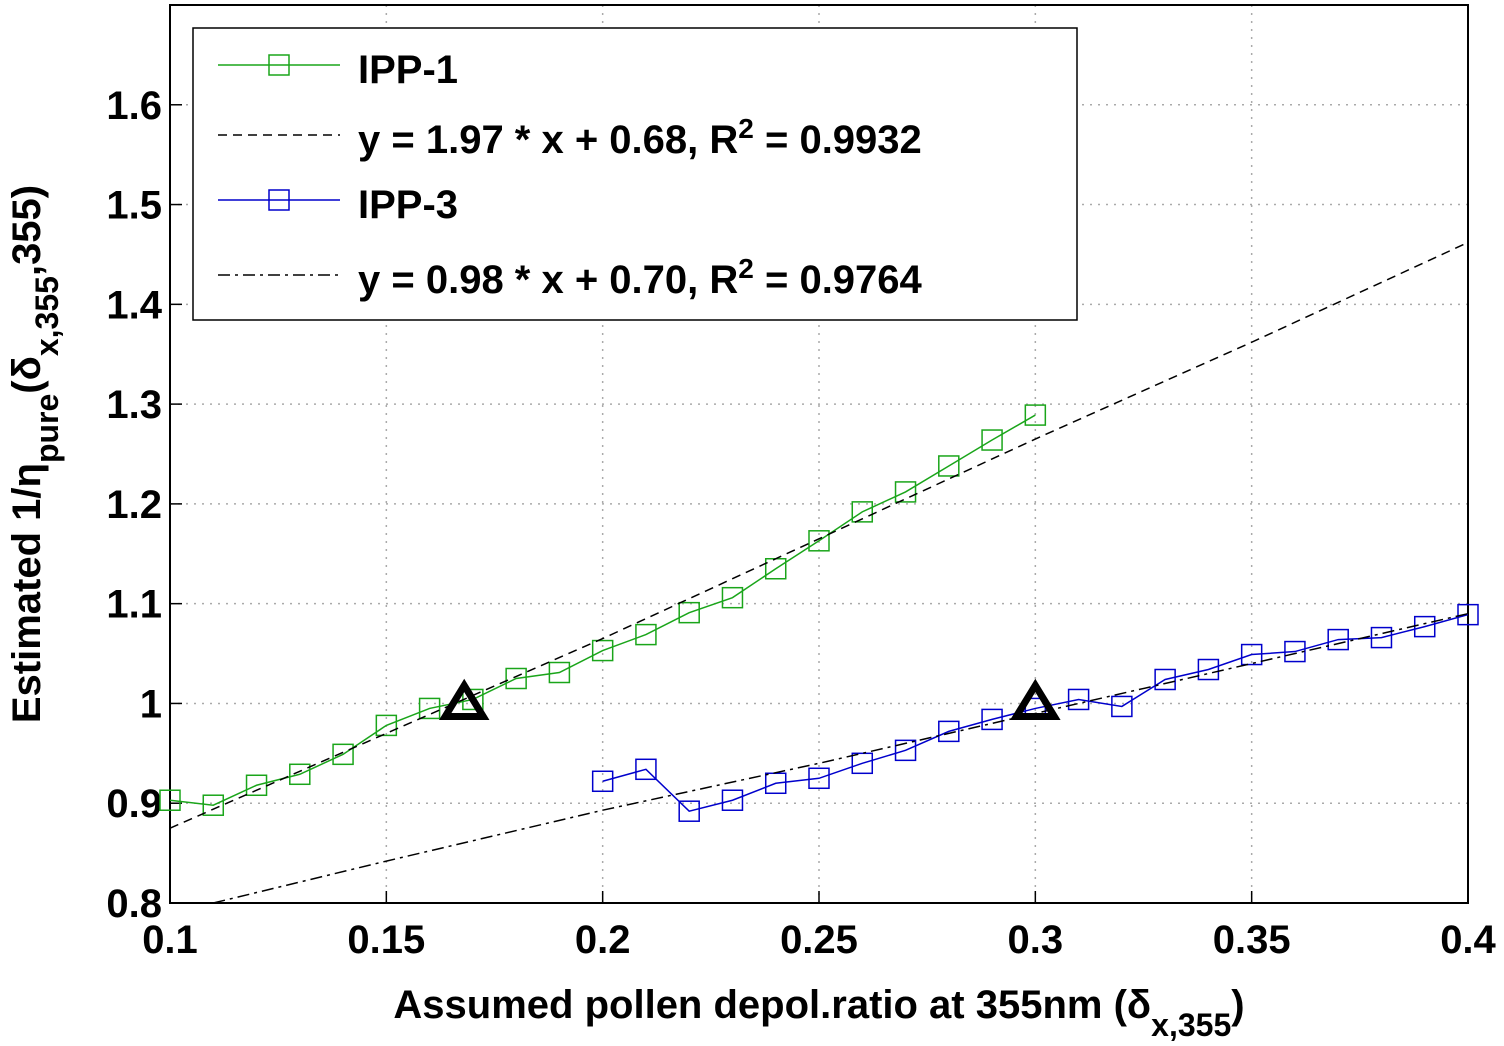  I want to click on legend-text: IPP-3, so click(408, 205).